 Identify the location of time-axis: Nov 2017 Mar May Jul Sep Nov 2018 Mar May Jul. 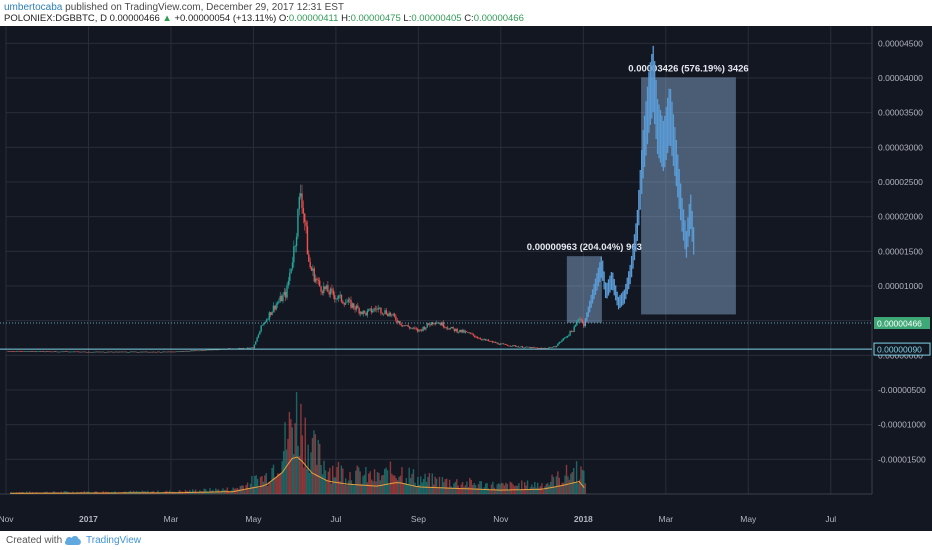
(418, 519).